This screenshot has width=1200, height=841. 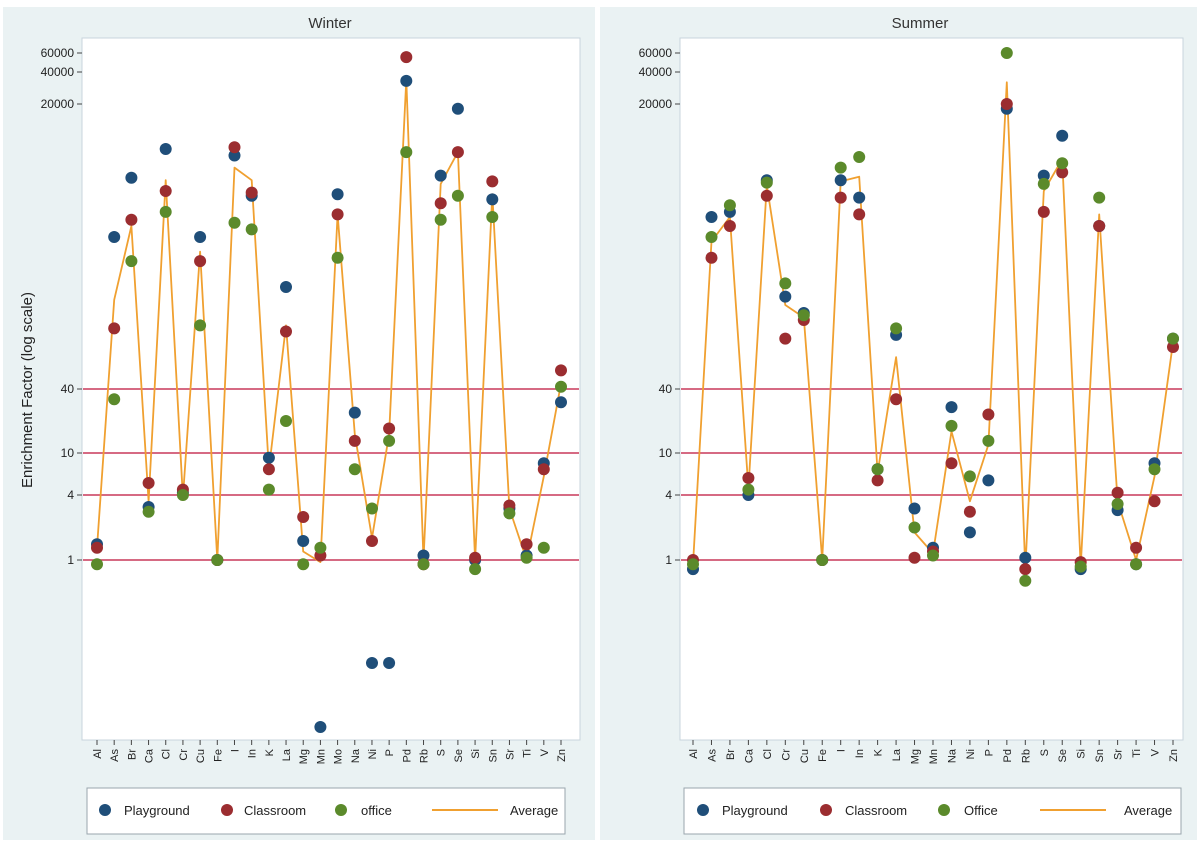 I want to click on summer-point-office-pd, so click(x=1006, y=53).